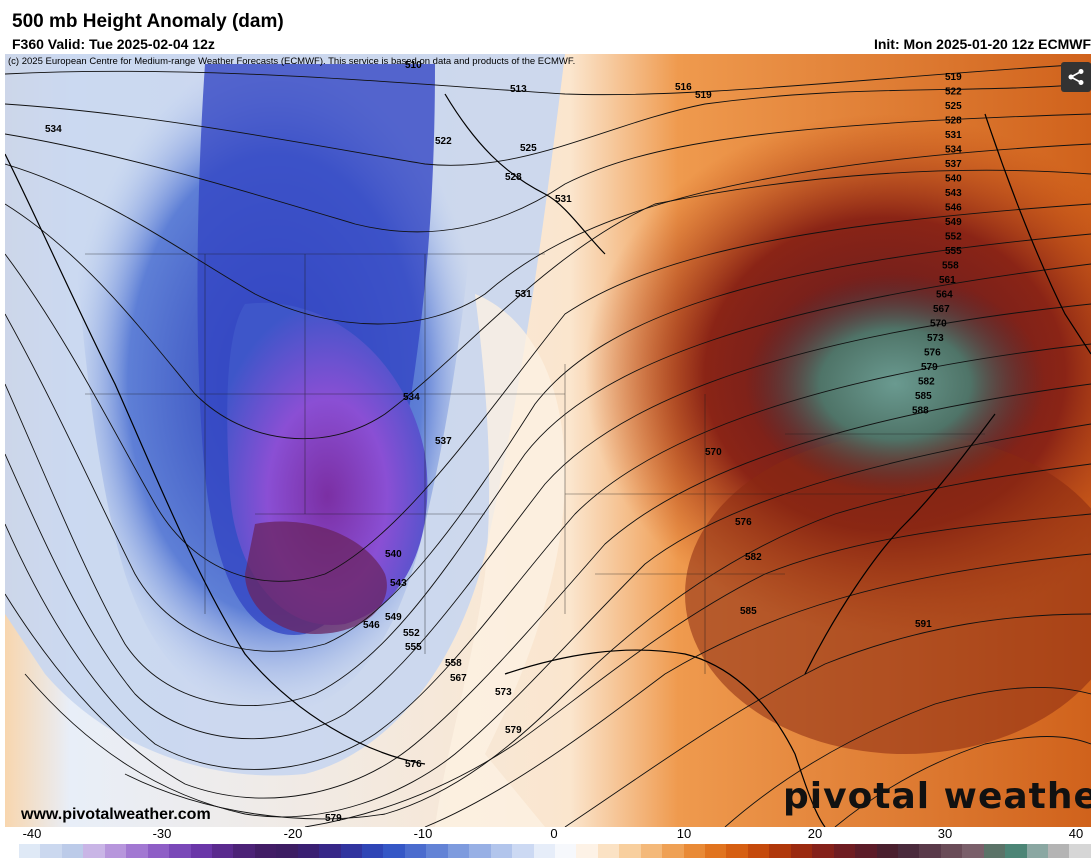  What do you see at coordinates (926, 382) in the screenshot?
I see `contour-label: 582` at bounding box center [926, 382].